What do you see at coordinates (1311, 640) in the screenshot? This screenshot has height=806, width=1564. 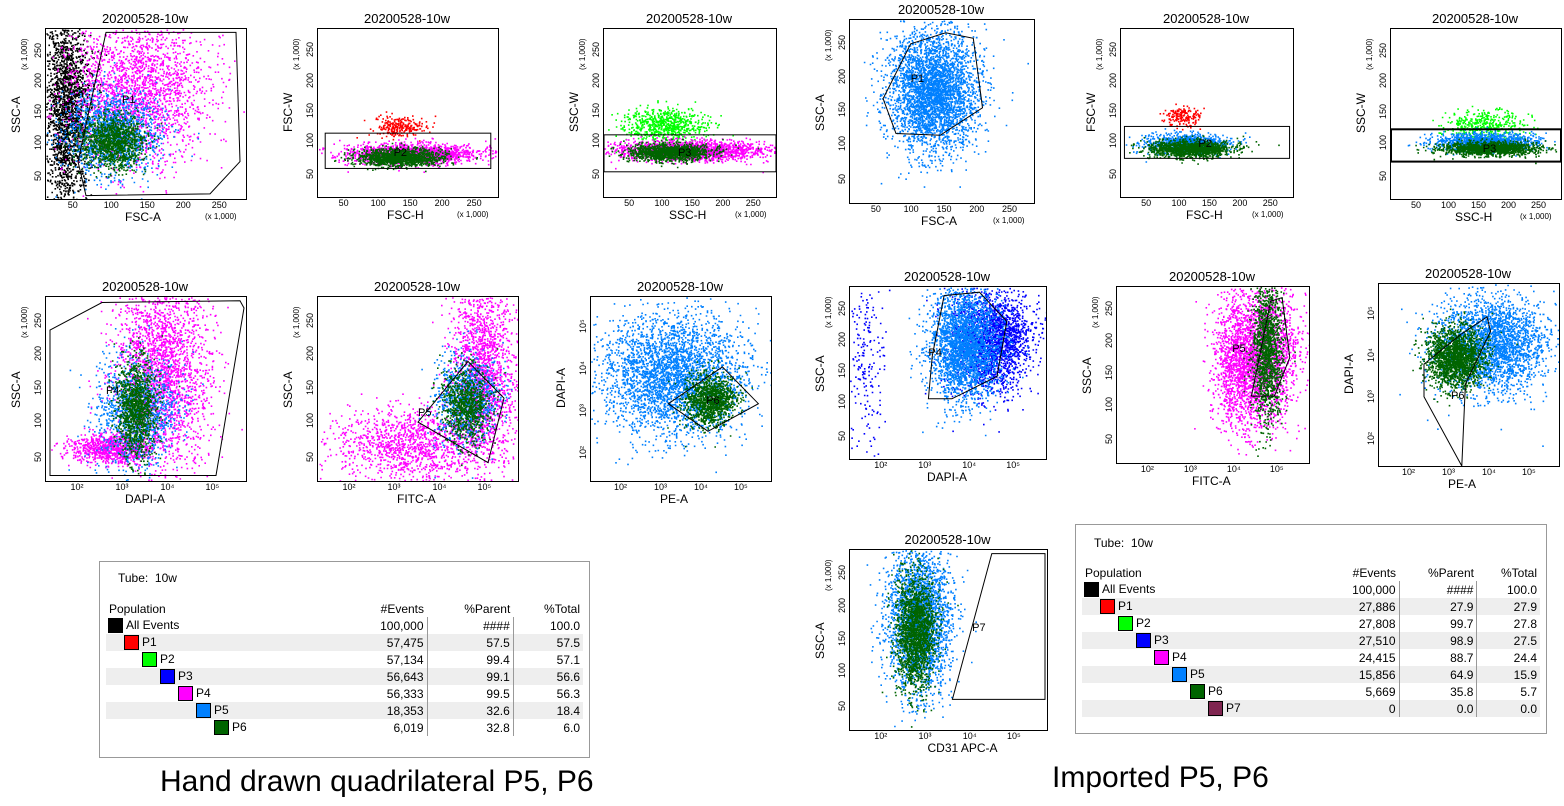 I see `table-row: P3 27,510 98.9 27.5` at bounding box center [1311, 640].